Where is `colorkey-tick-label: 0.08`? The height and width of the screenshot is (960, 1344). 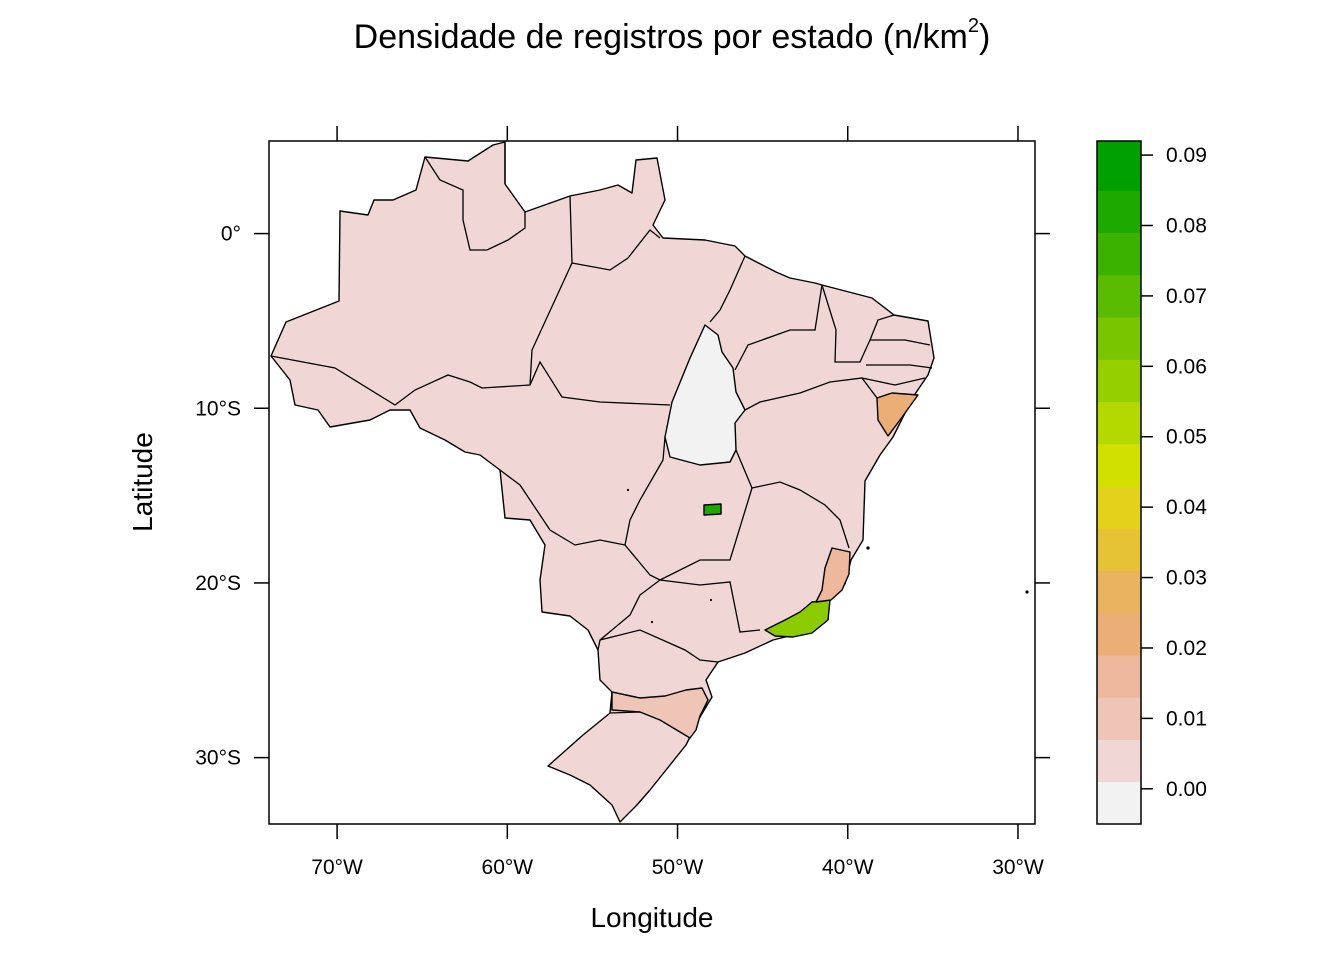 colorkey-tick-label: 0.08 is located at coordinates (1186, 225).